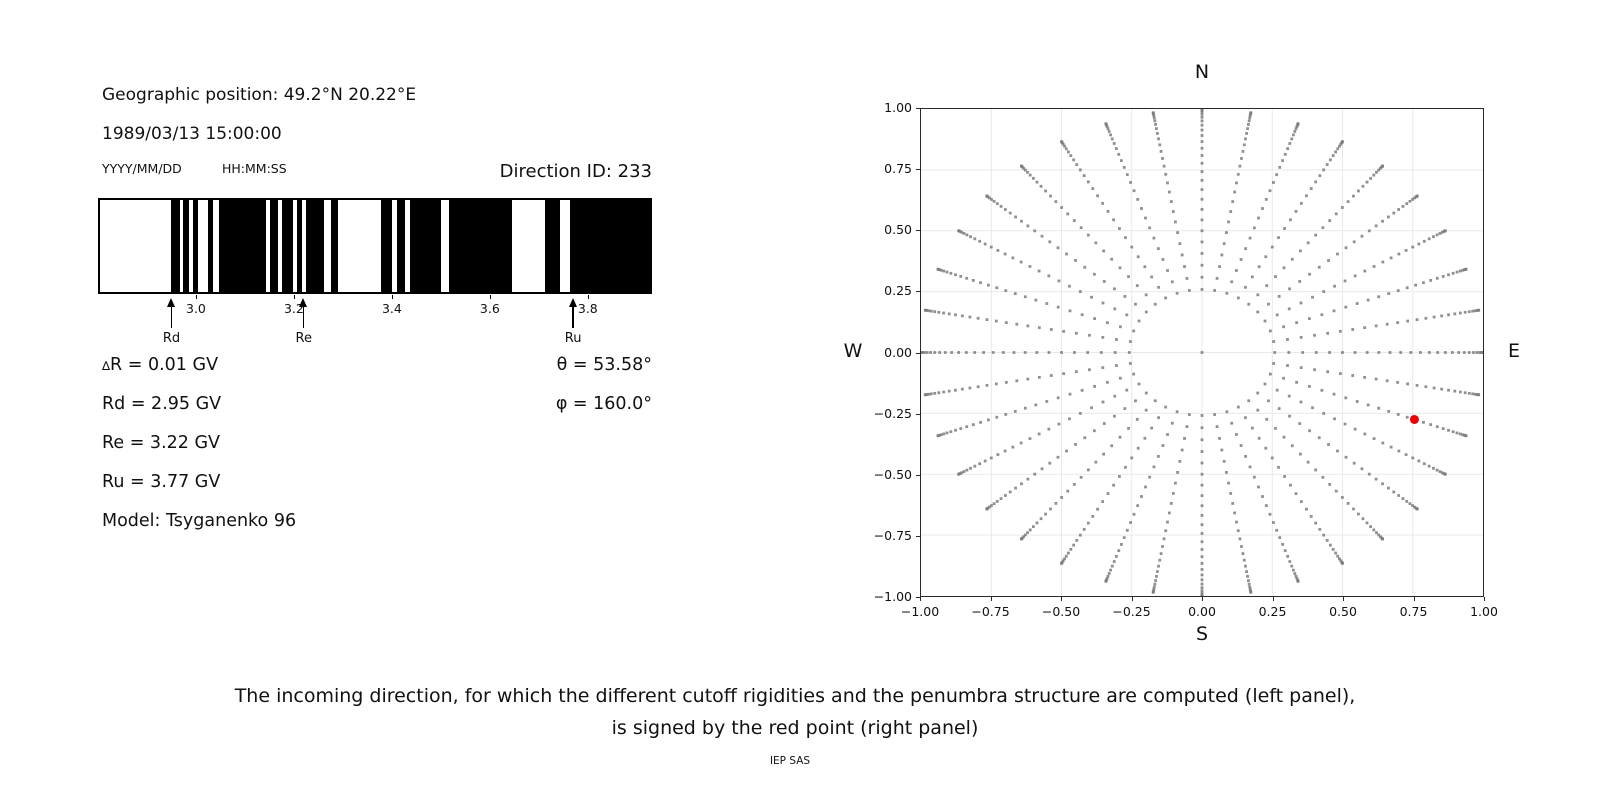 The image size is (1600, 800). What do you see at coordinates (1202, 611) in the screenshot?
I see `x-axis-tick-label: 0.00` at bounding box center [1202, 611].